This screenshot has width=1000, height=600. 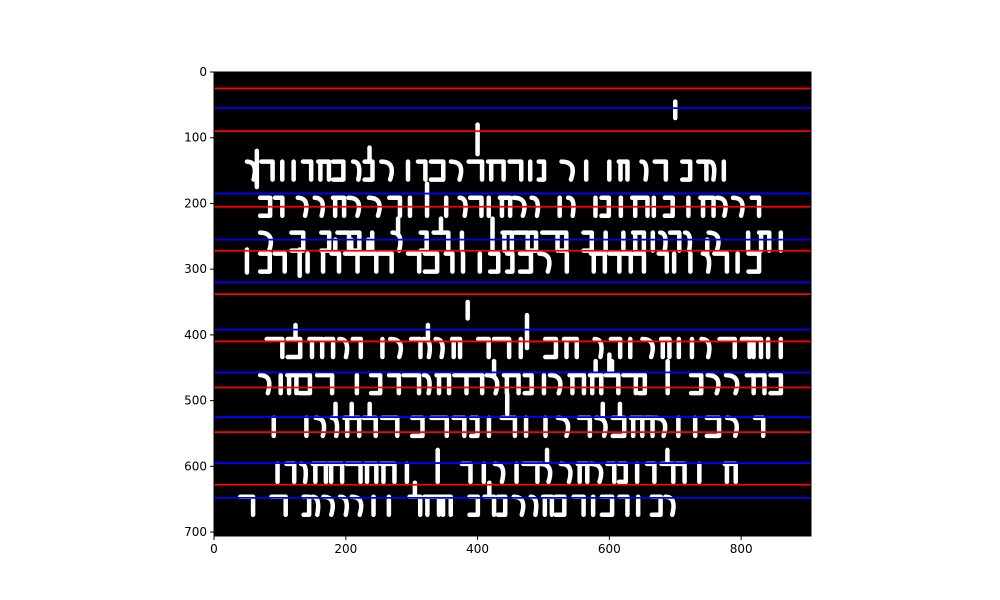 What do you see at coordinates (195, 401) in the screenshot?
I see `y-tick-label-500: 500` at bounding box center [195, 401].